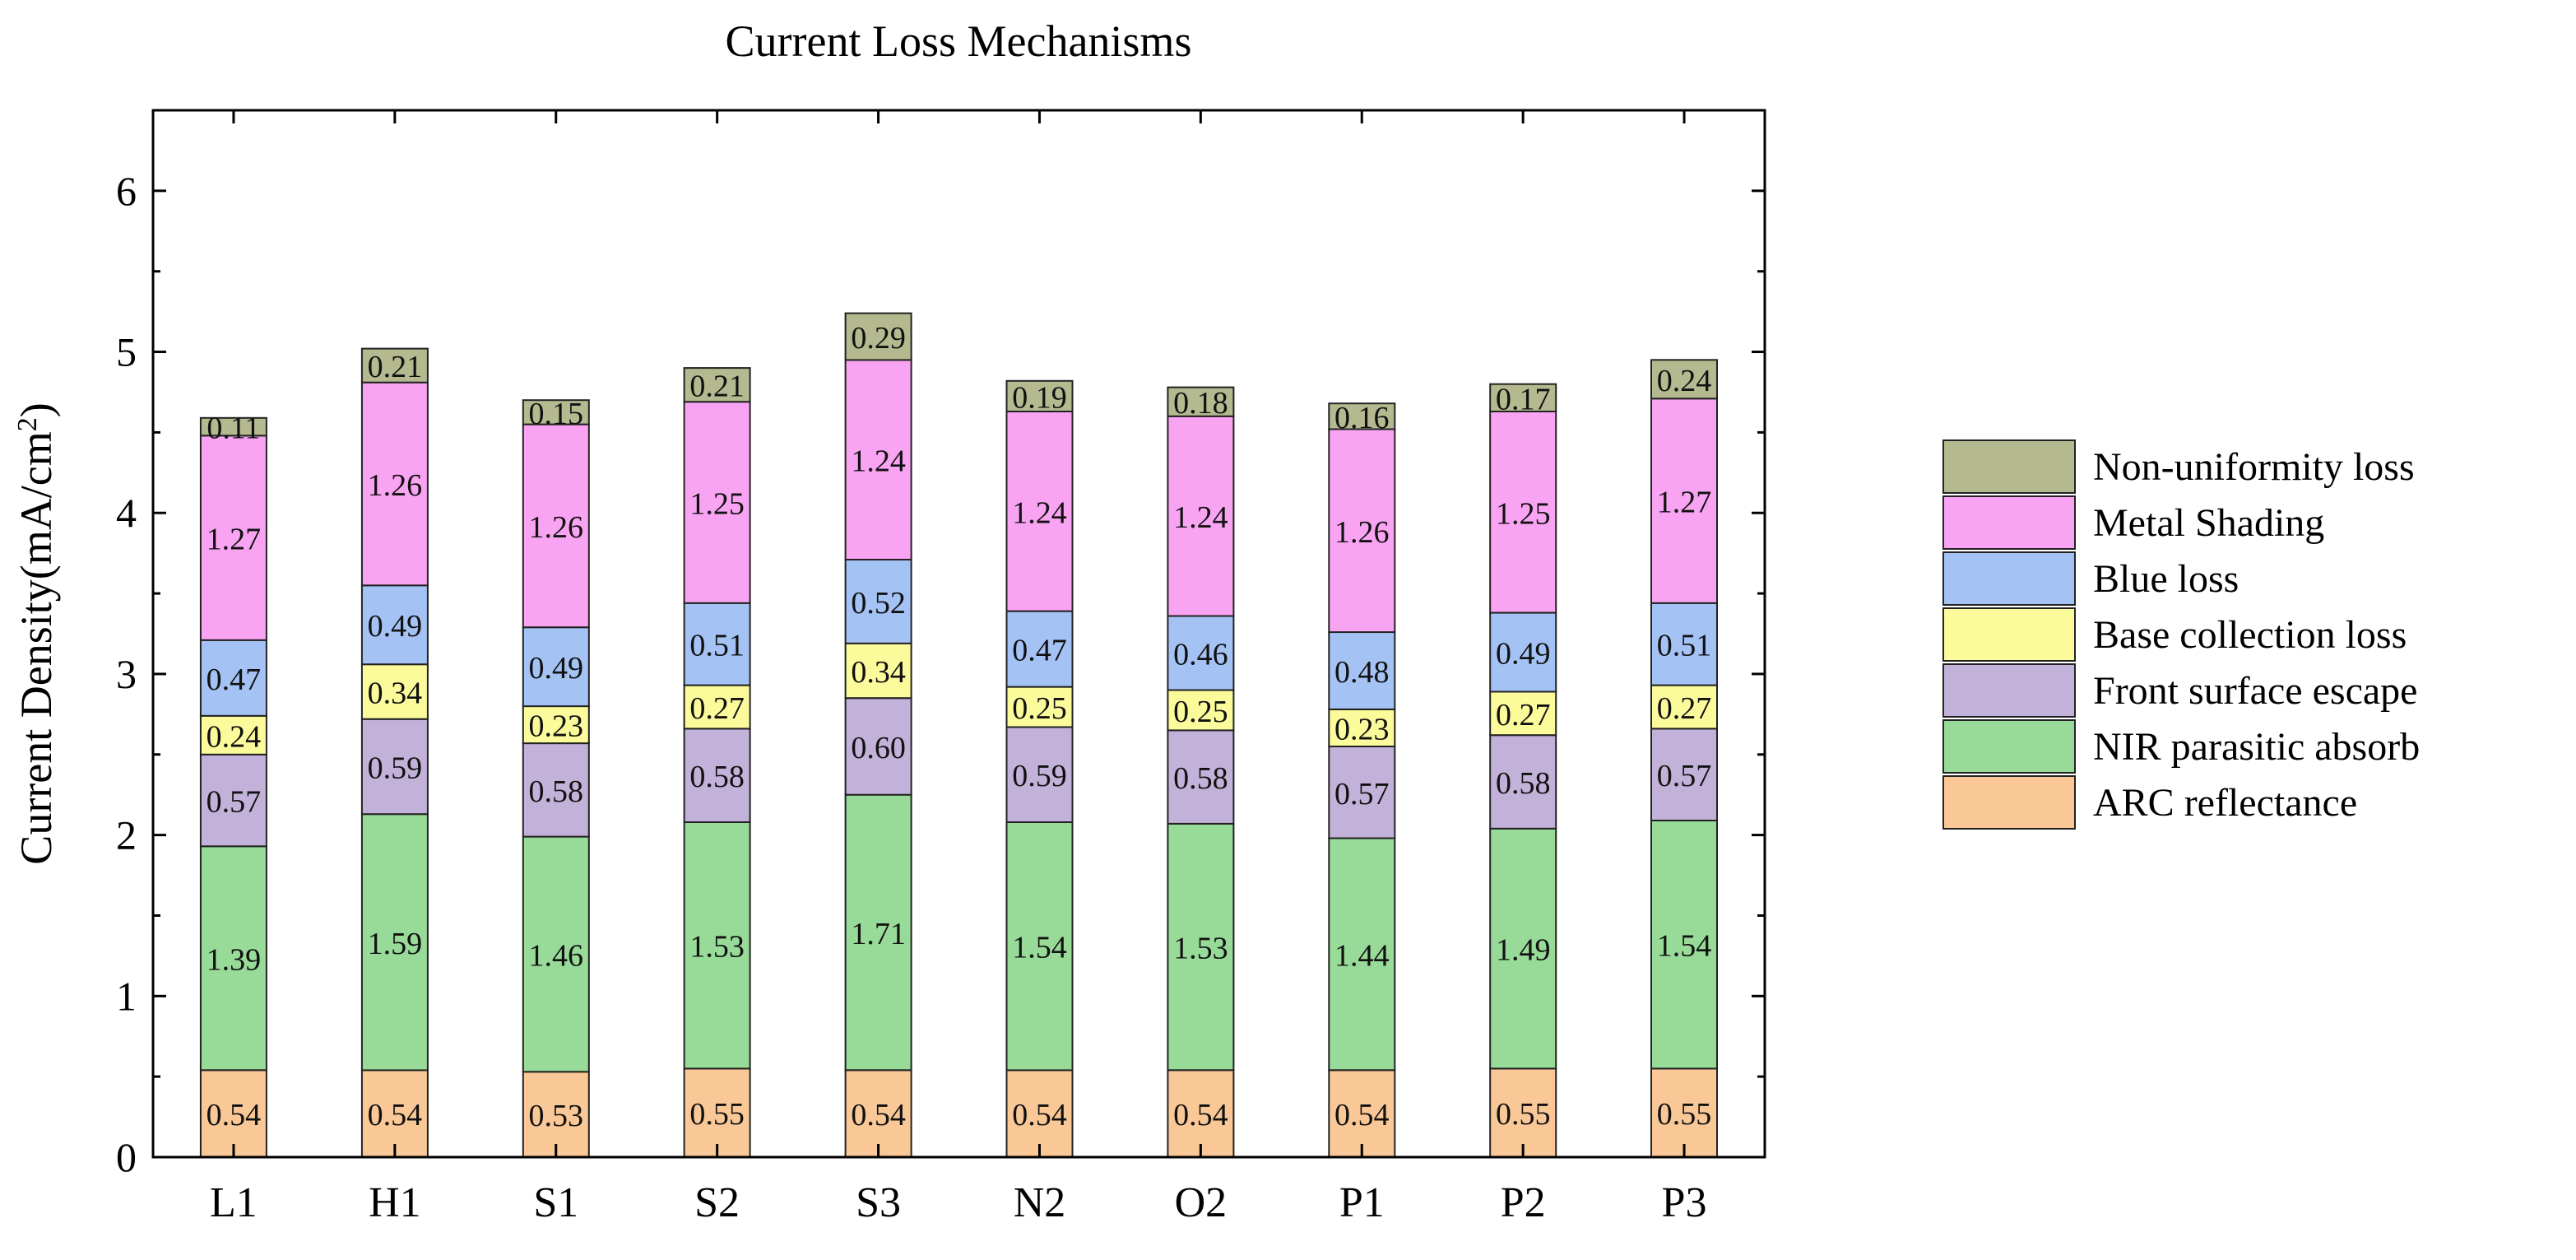 Image resolution: width=2576 pixels, height=1260 pixels. What do you see at coordinates (555, 1202) in the screenshot?
I see `x-tick-label: S1` at bounding box center [555, 1202].